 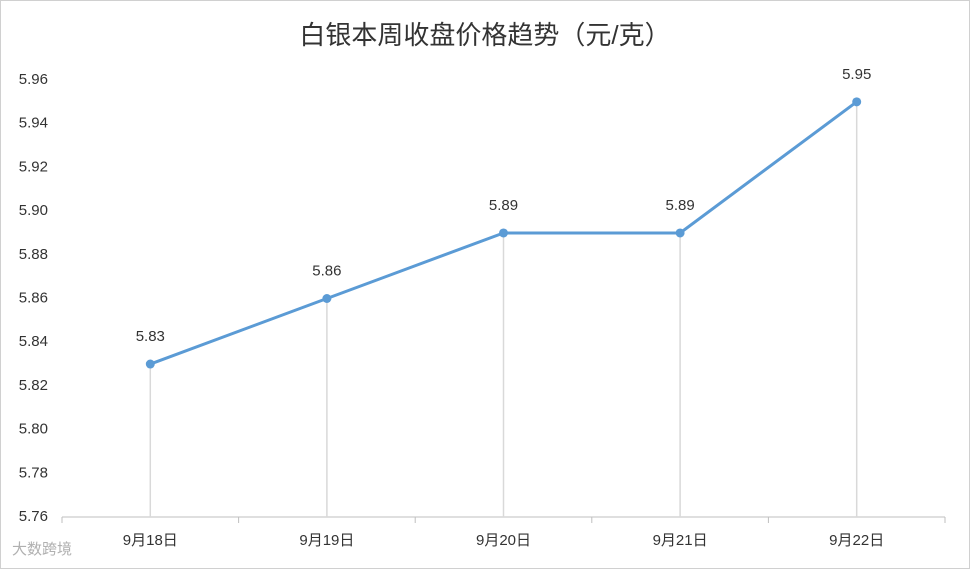 I want to click on y-tick-label: 5.94, so click(x=33, y=123).